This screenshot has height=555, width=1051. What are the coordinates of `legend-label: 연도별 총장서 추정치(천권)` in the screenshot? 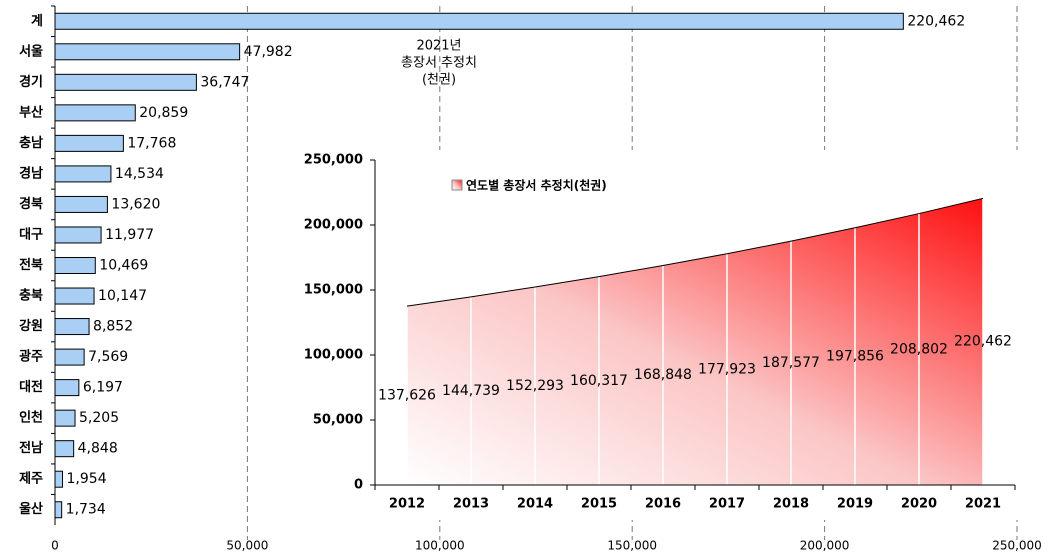 It's located at (536, 185).